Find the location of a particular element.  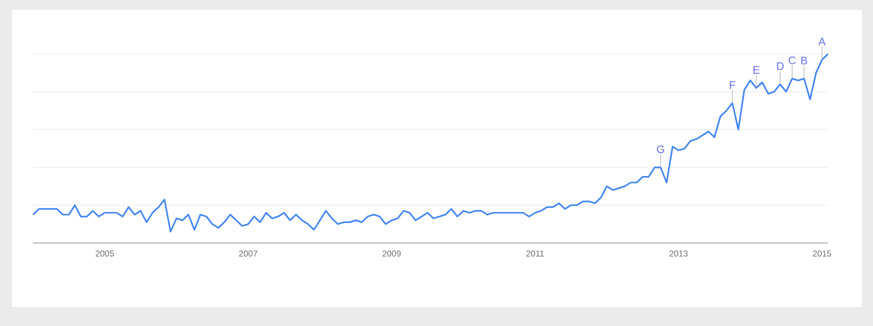

x-tick-label: 2011 is located at coordinates (535, 253).